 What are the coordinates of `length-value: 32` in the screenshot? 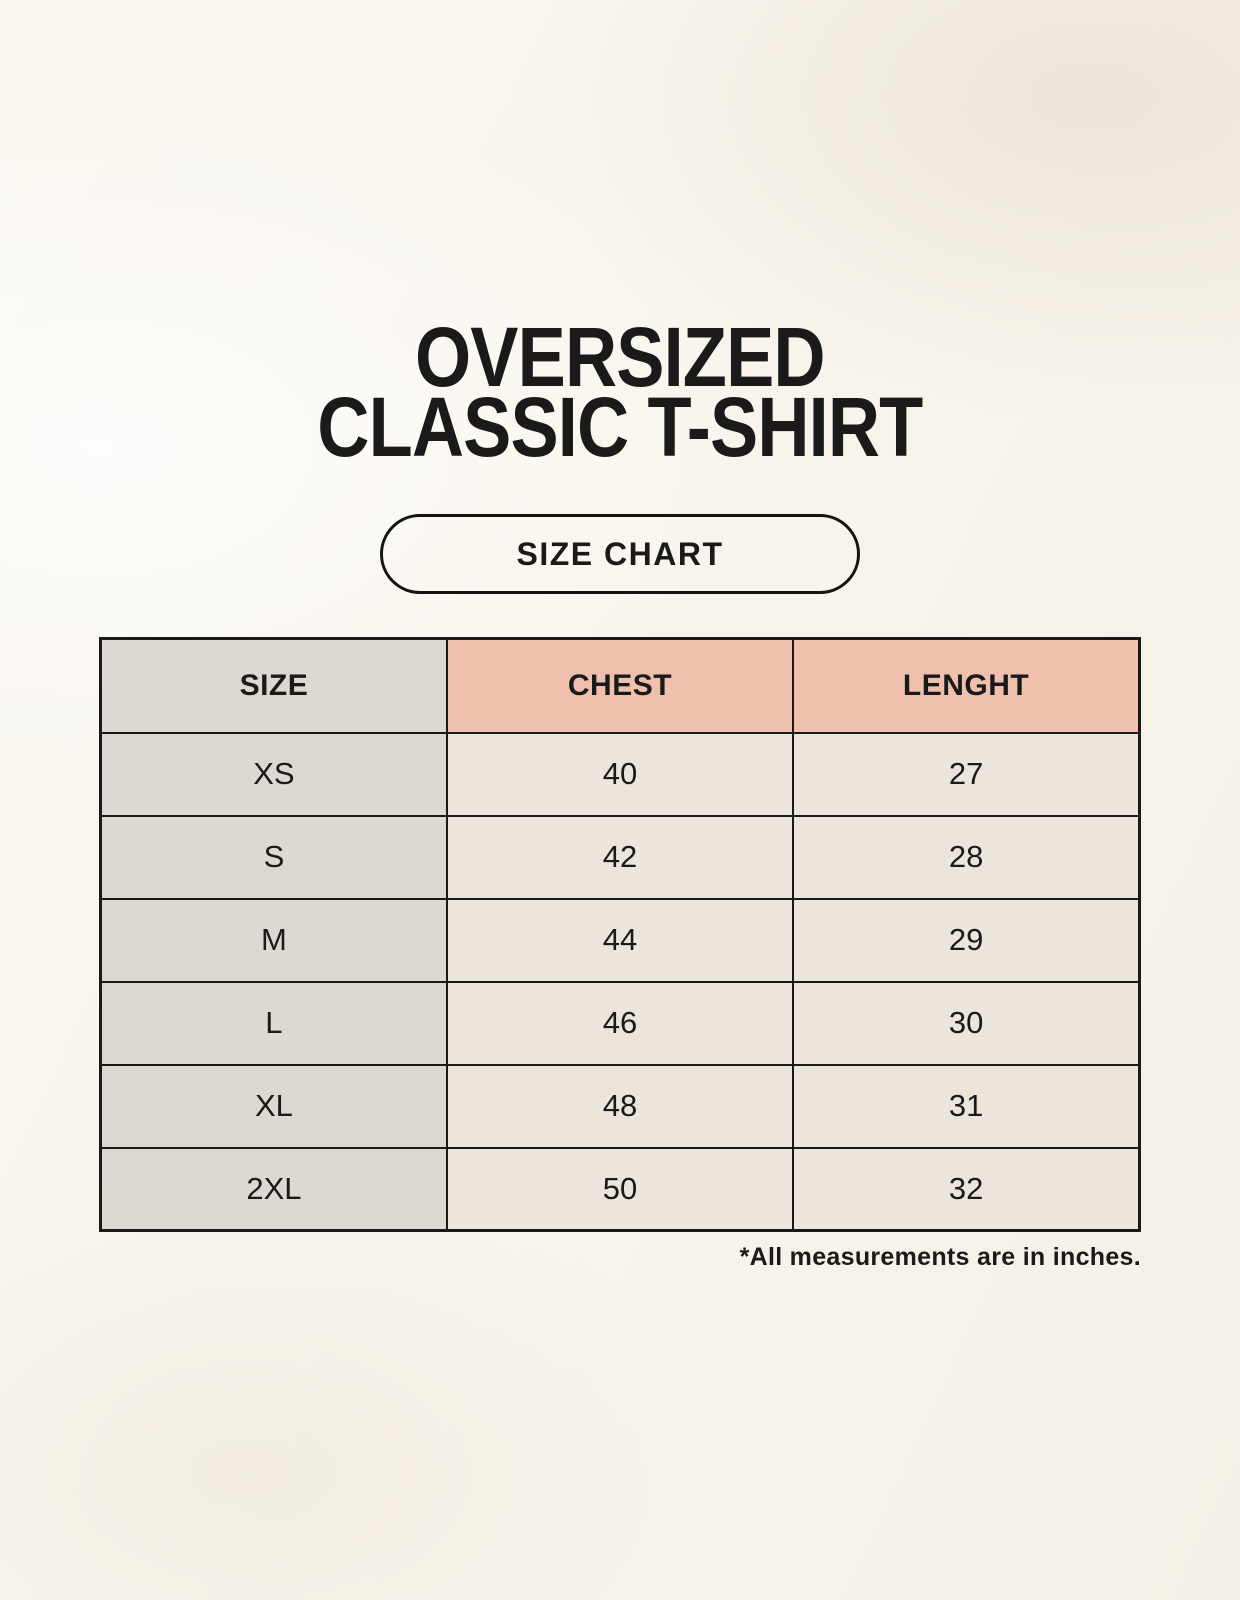 It's located at (966, 1189).